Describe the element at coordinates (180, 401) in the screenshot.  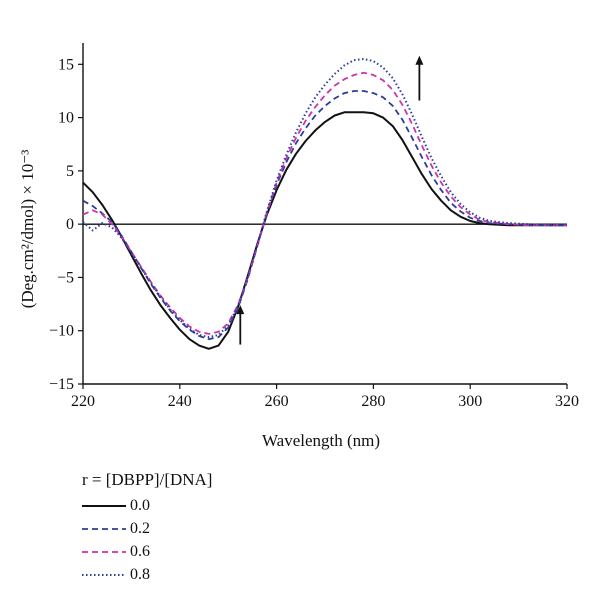
I see `x-tick-label: 240` at that location.